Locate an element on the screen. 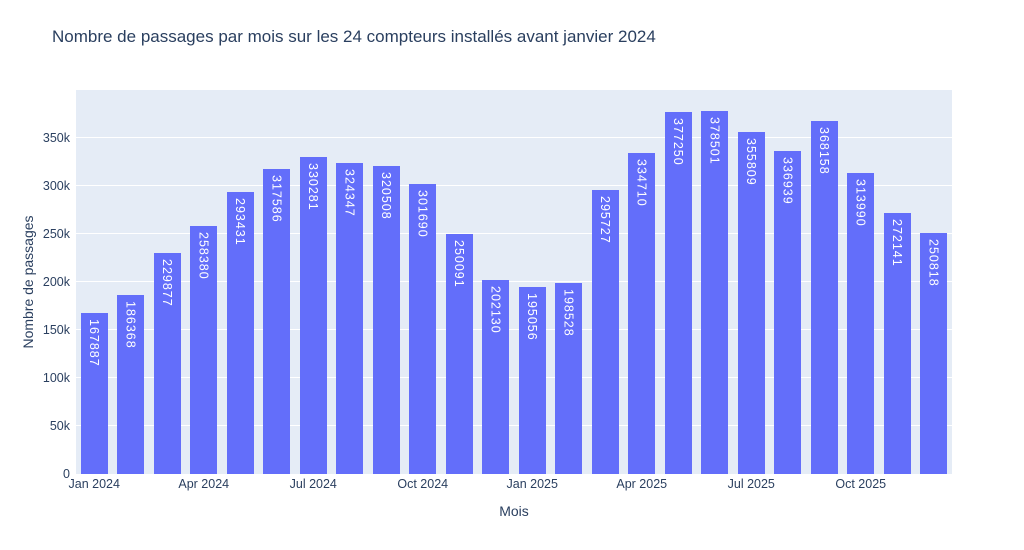 This screenshot has width=1024, height=550. bar-slot: 313990 is located at coordinates (861, 282).